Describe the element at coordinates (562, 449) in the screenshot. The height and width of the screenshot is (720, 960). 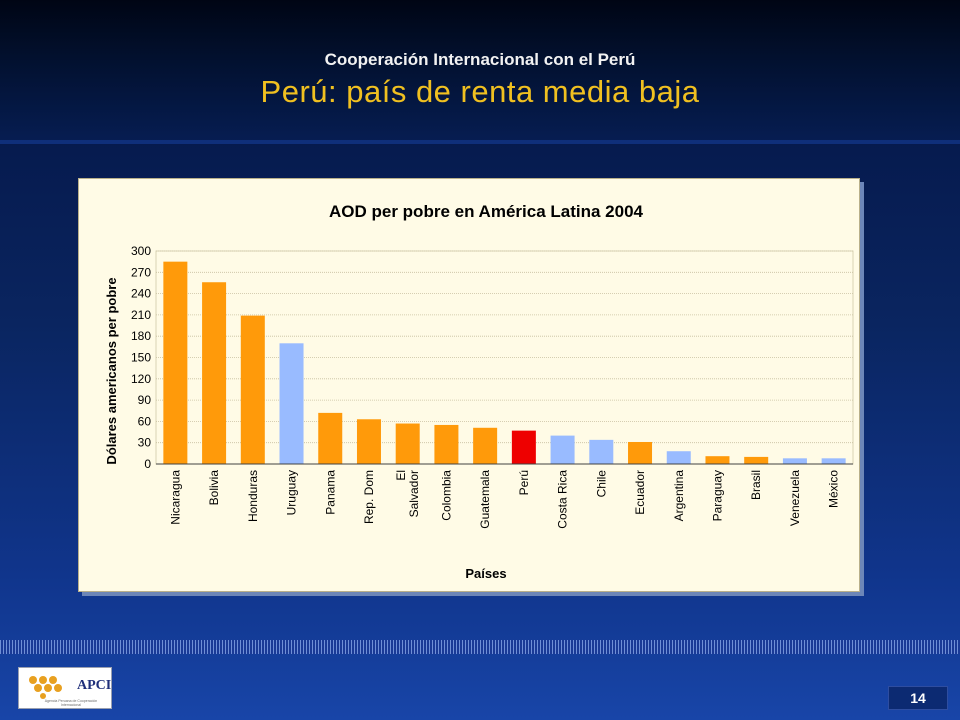
I see `bar-costa-rica` at that location.